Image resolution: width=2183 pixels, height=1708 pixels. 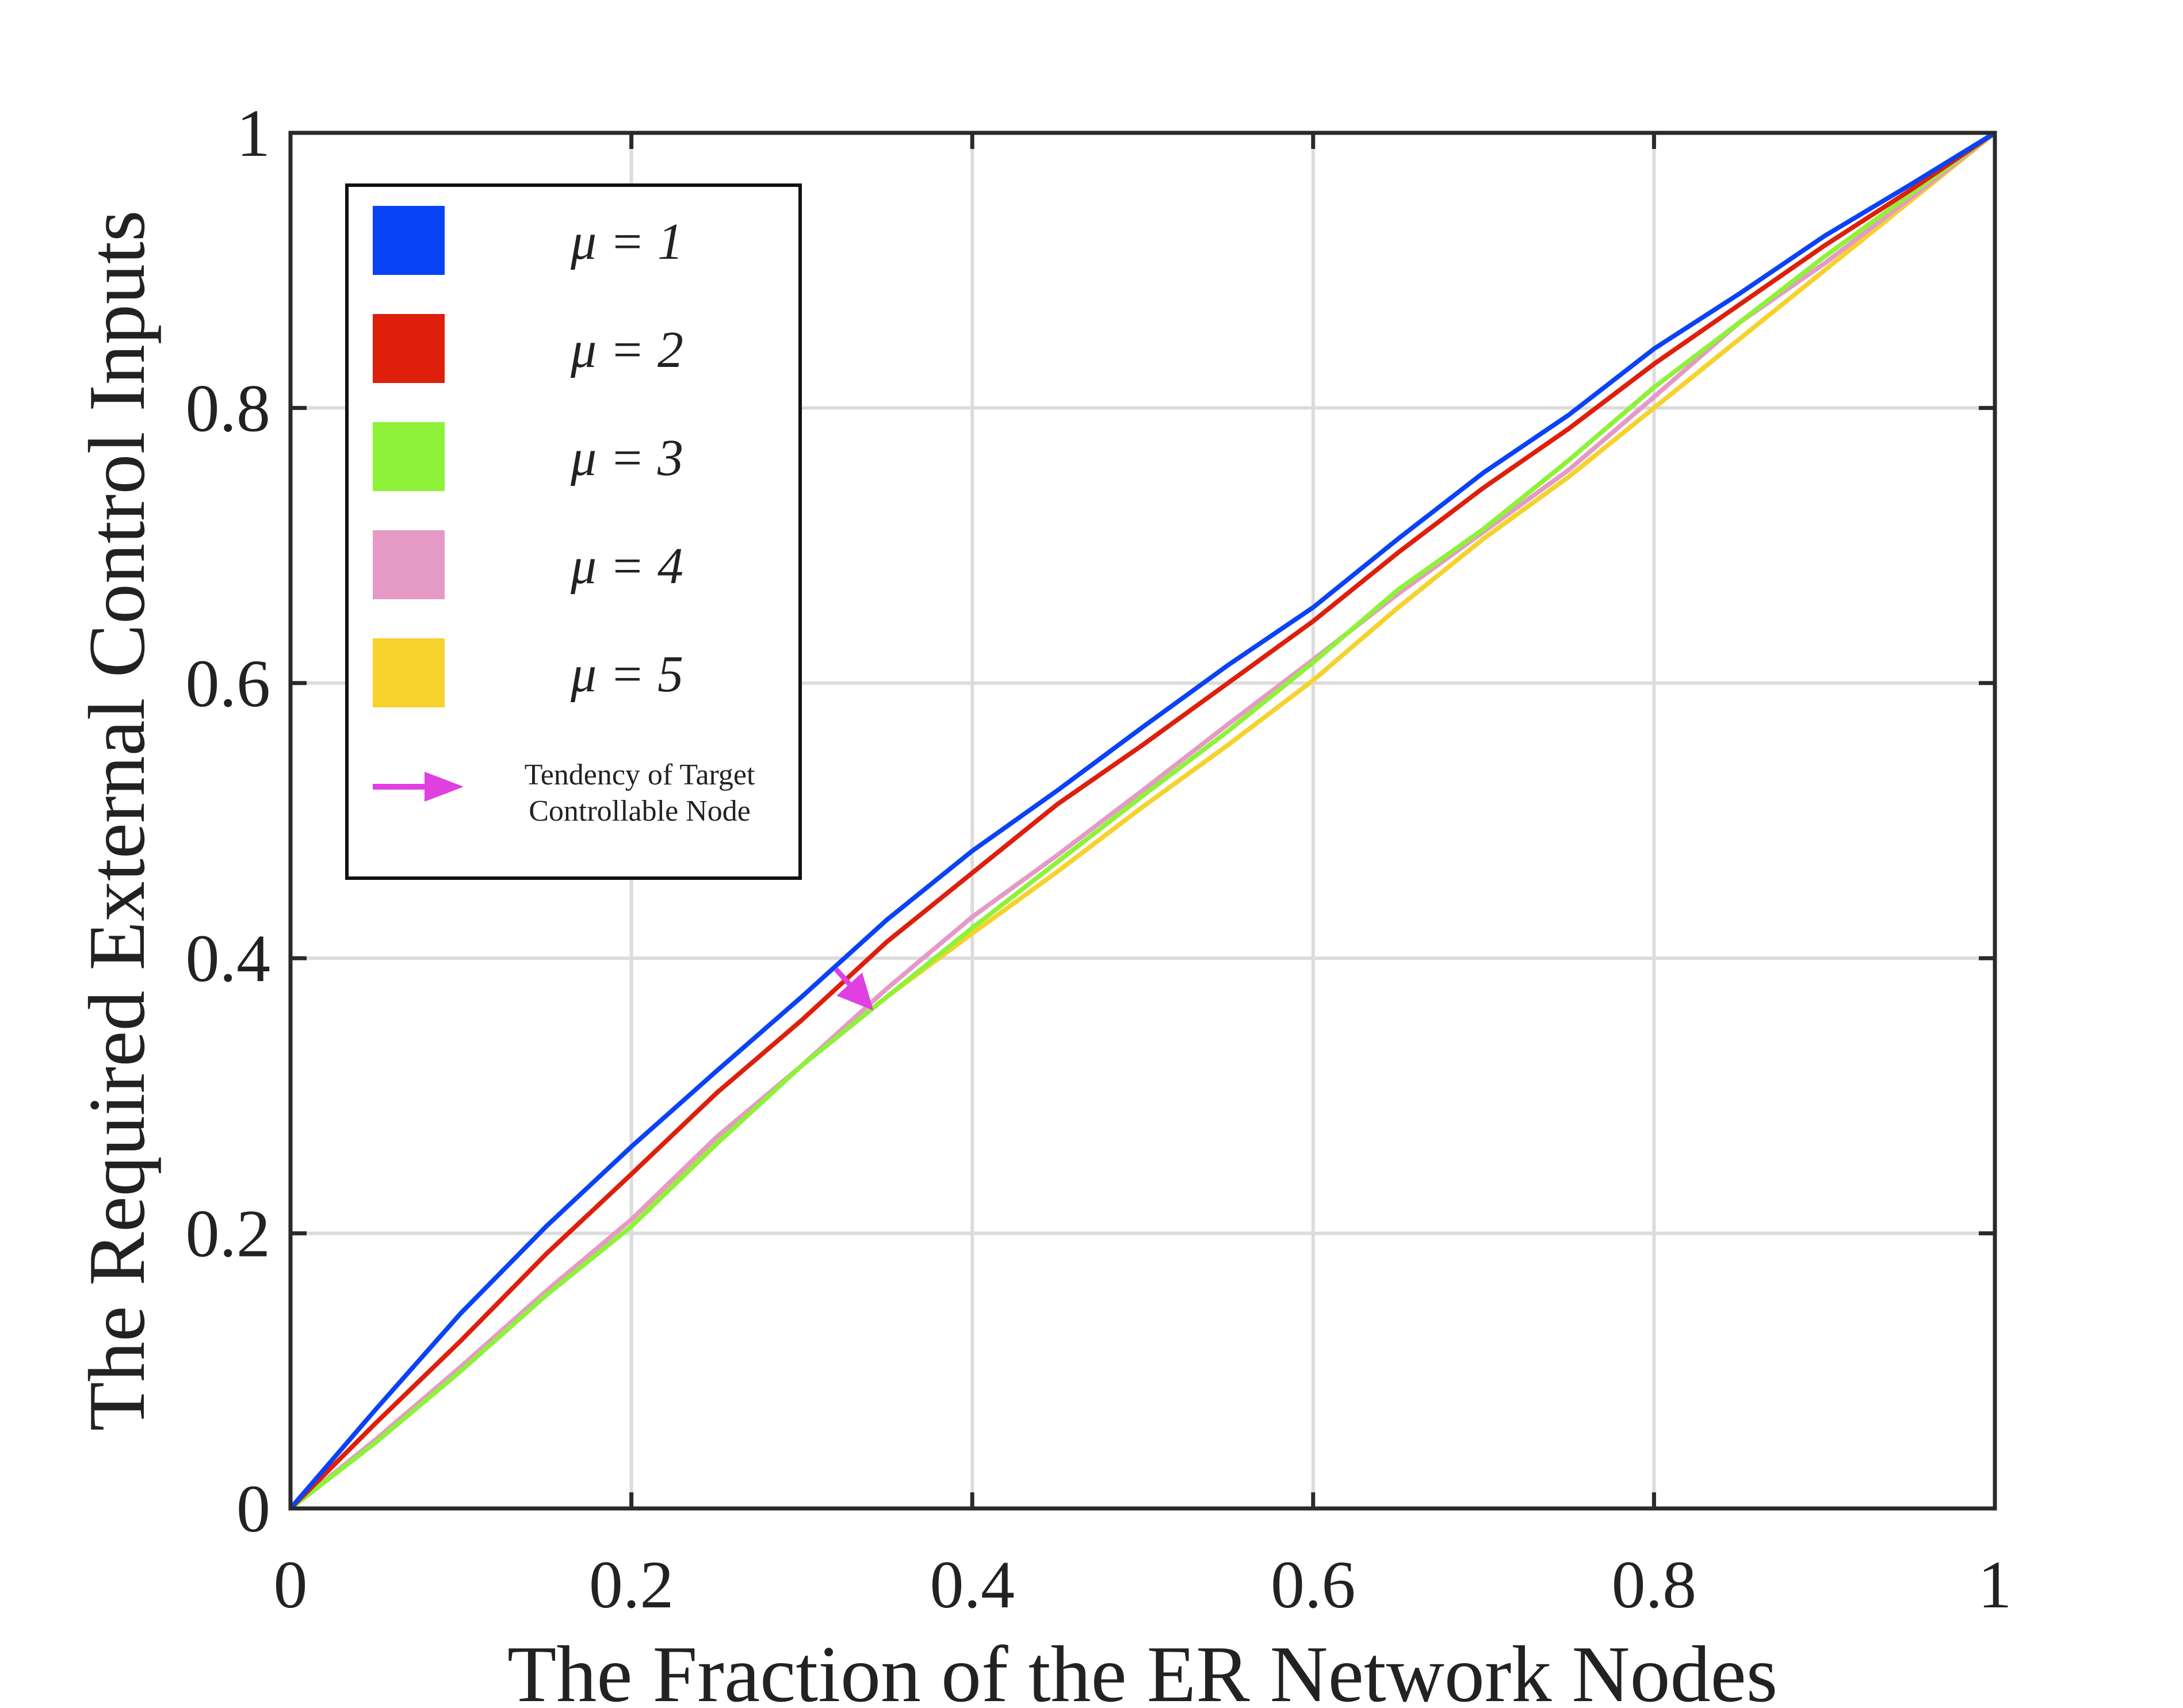 What do you see at coordinates (1313, 1584) in the screenshot?
I see `x-tick-label: 0.6` at bounding box center [1313, 1584].